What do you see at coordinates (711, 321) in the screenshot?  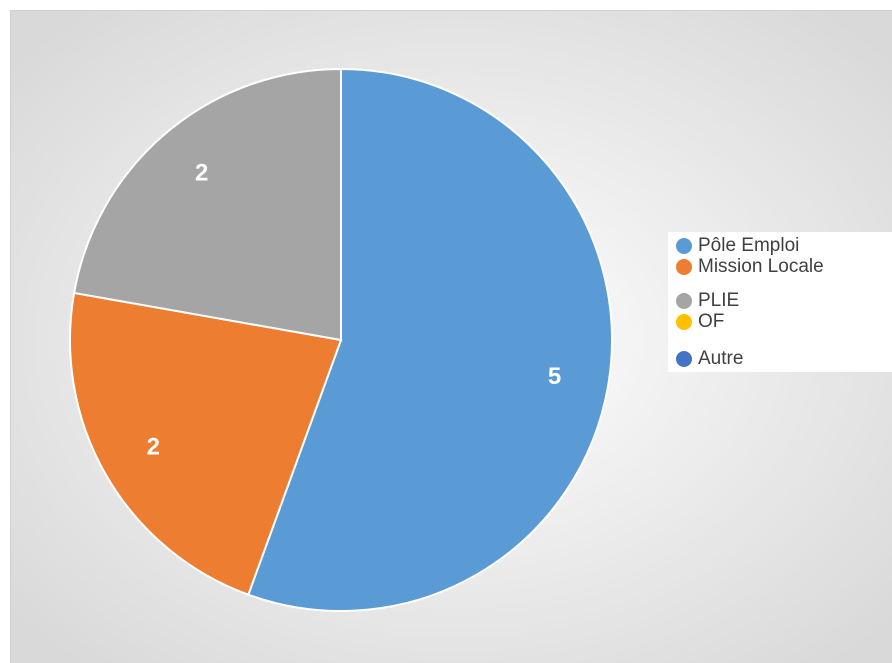 I see `legend-label: OF` at bounding box center [711, 321].